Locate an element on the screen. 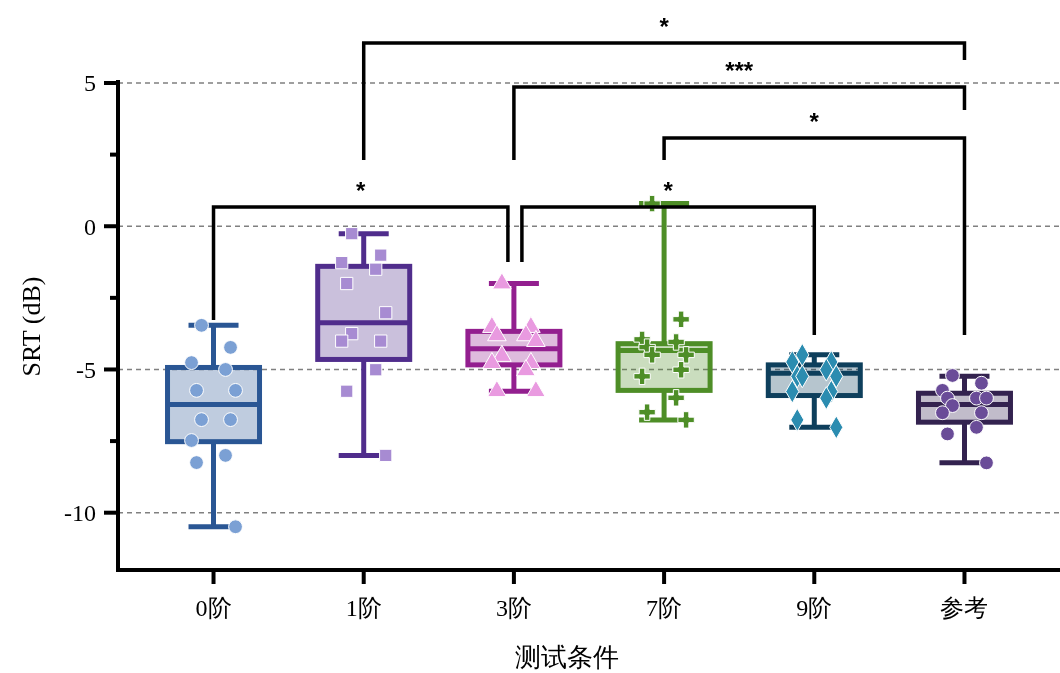 The height and width of the screenshot is (673, 1060). y-tick-label: 5 is located at coordinates (90, 83).